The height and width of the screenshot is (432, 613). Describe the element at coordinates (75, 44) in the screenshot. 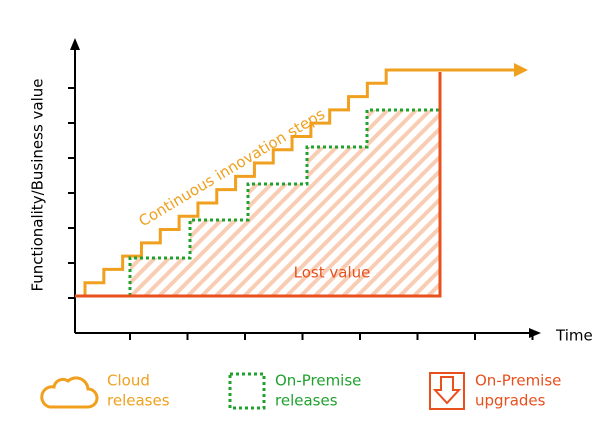

I see `y-arrow` at that location.